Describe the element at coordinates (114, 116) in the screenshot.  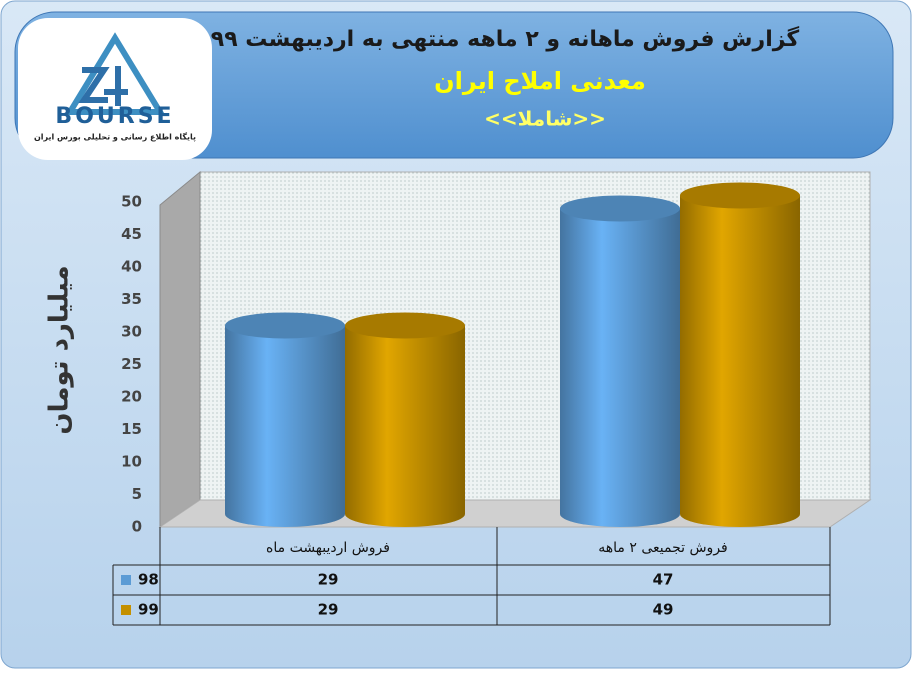
I see `logo-brand: BOURSE` at that location.